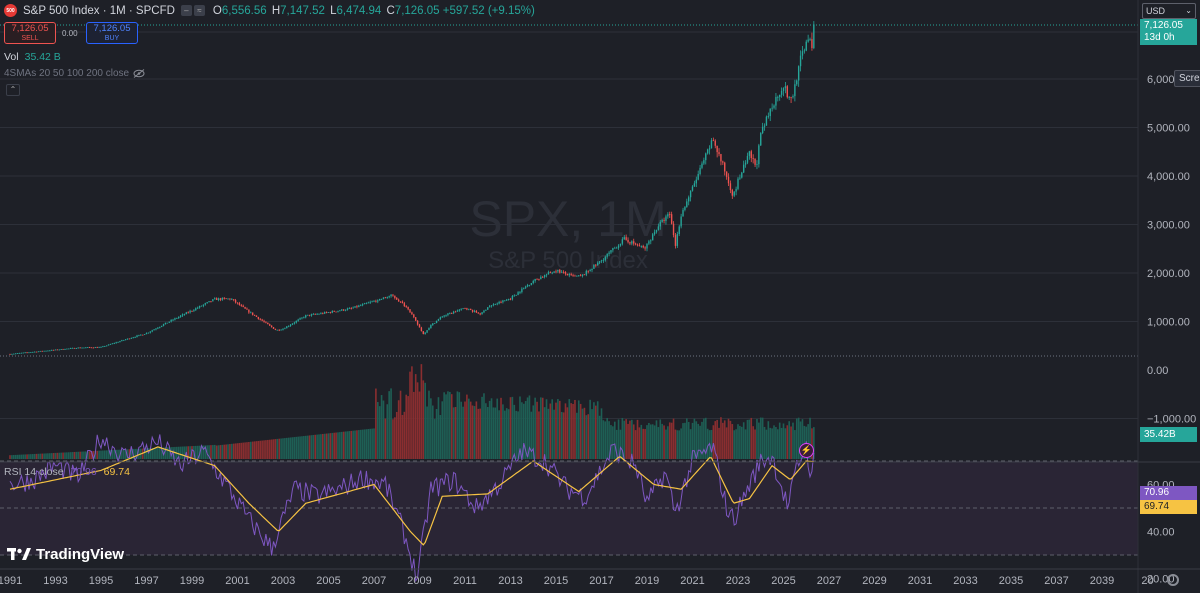  I want to click on symbol-title: S&P 500 Index · 1M · SPCFD, so click(99, 10).